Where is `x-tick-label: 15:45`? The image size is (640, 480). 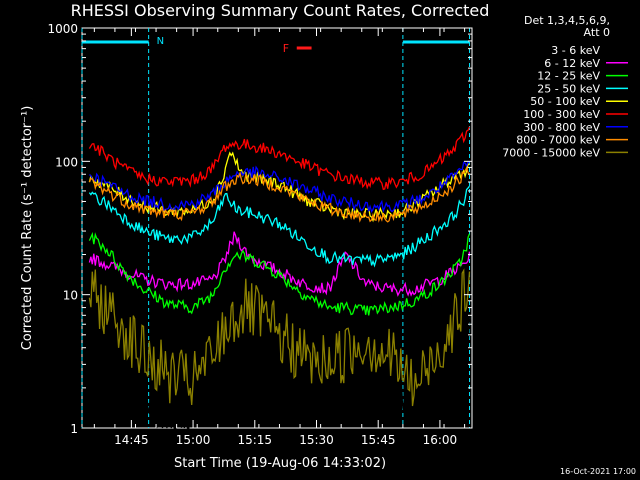
x-tick-label: 15:45 is located at coordinates (378, 440).